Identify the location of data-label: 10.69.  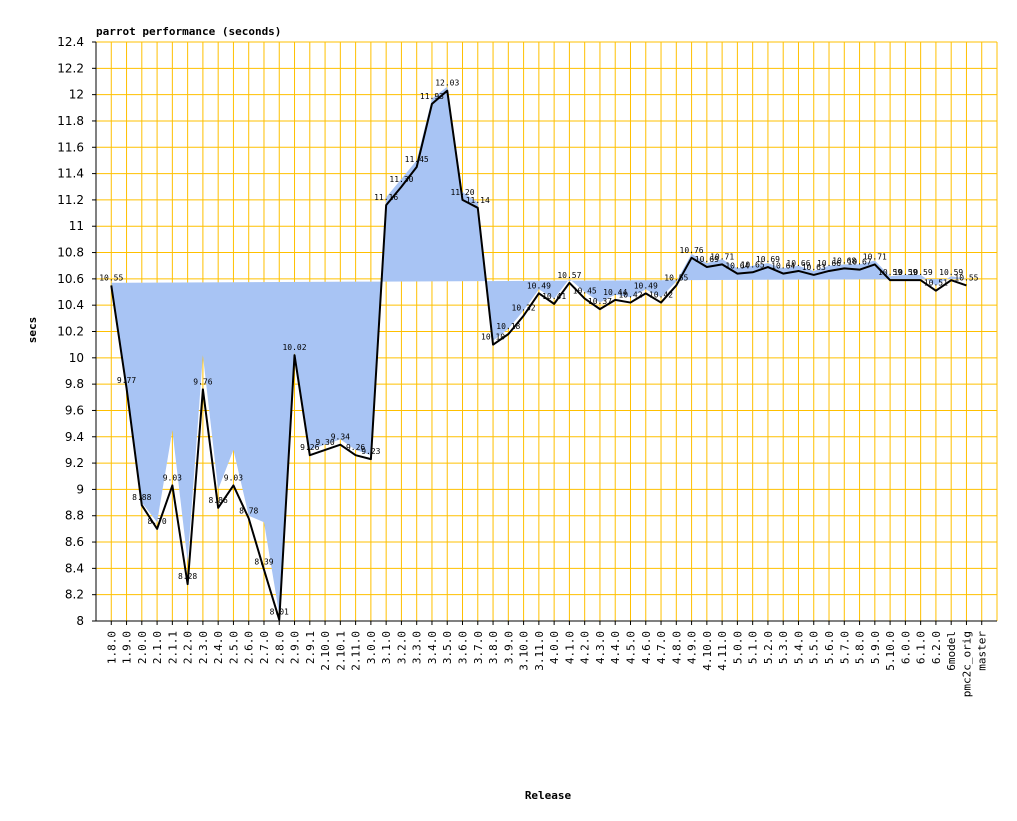
(707, 259).